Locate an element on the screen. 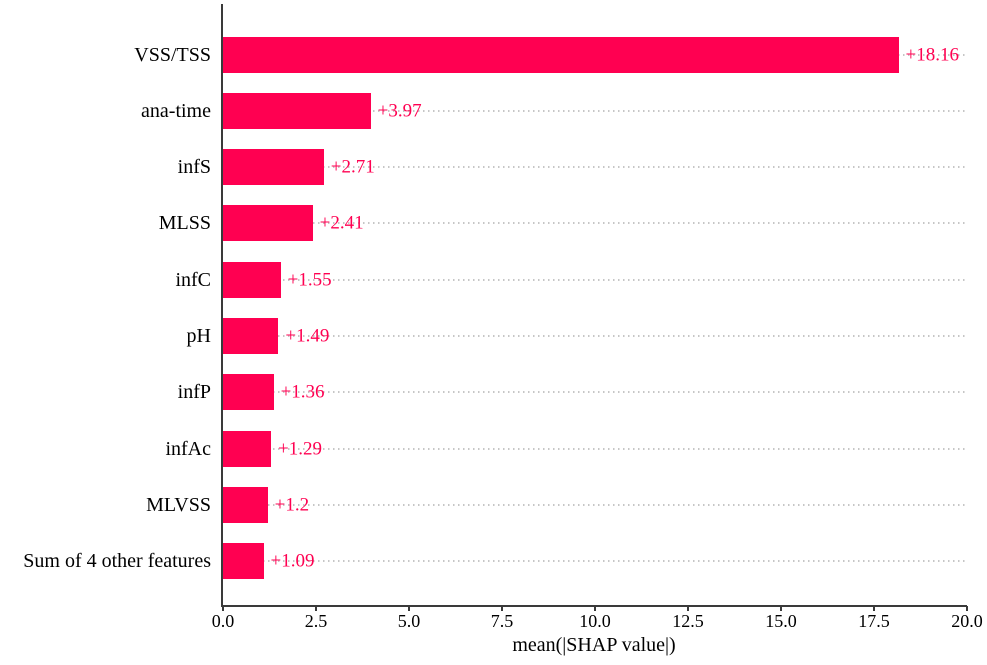  x-tick-label: 10.0 is located at coordinates (595, 621).